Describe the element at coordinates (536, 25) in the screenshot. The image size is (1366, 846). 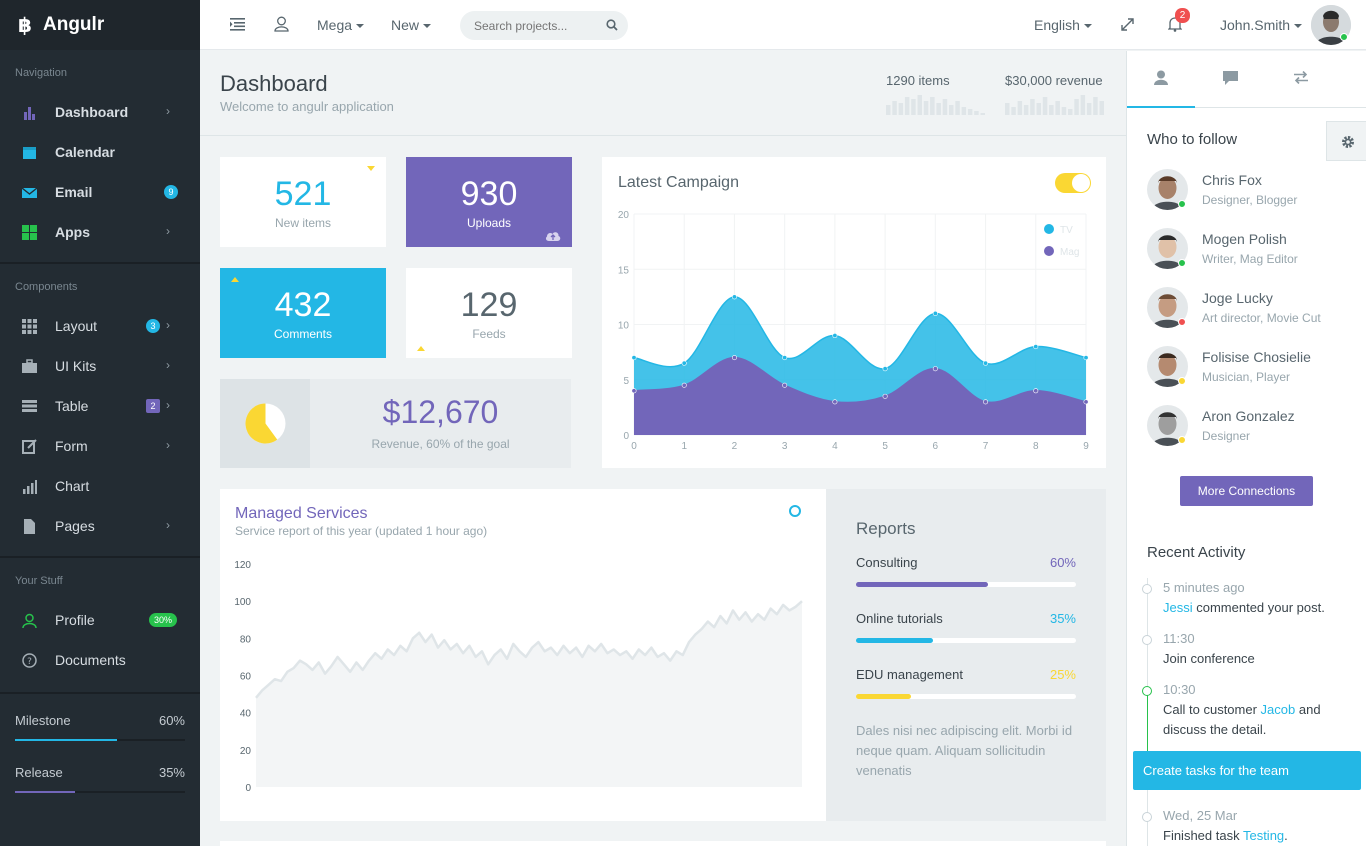
I see `search-input` at that location.